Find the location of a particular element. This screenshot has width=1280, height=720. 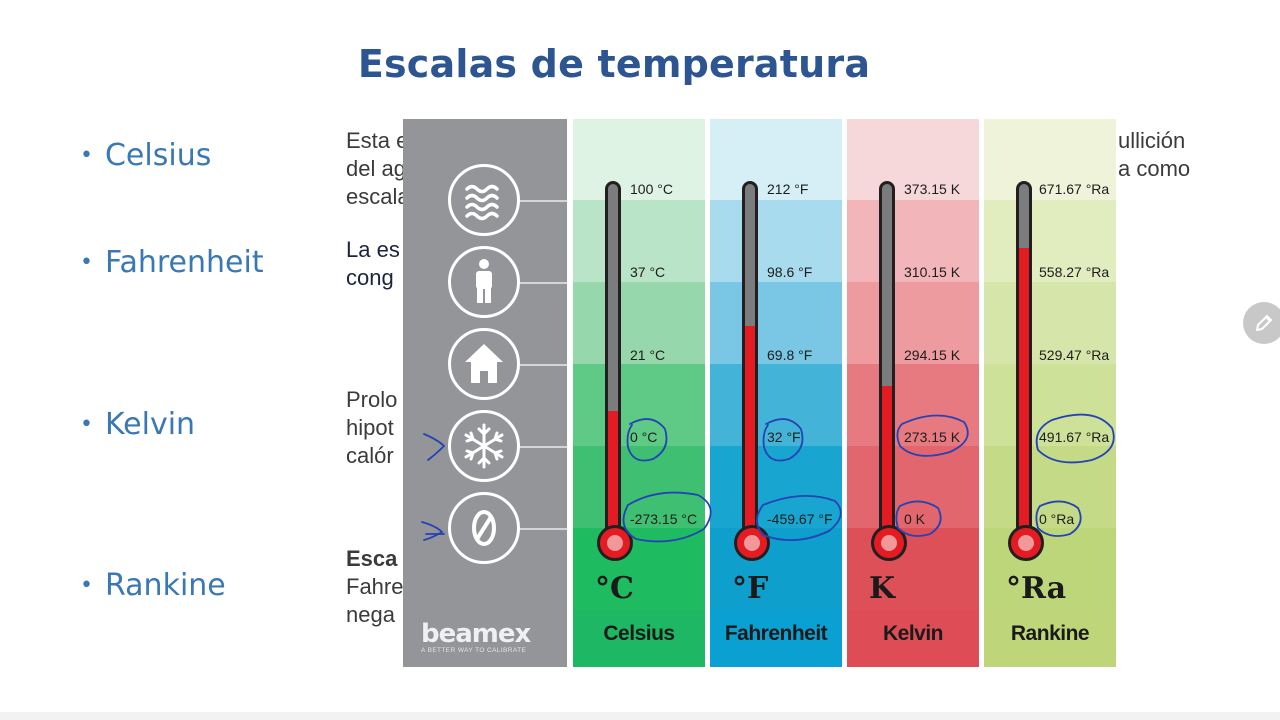

tick-label: 273.15 K is located at coordinates (932, 437).